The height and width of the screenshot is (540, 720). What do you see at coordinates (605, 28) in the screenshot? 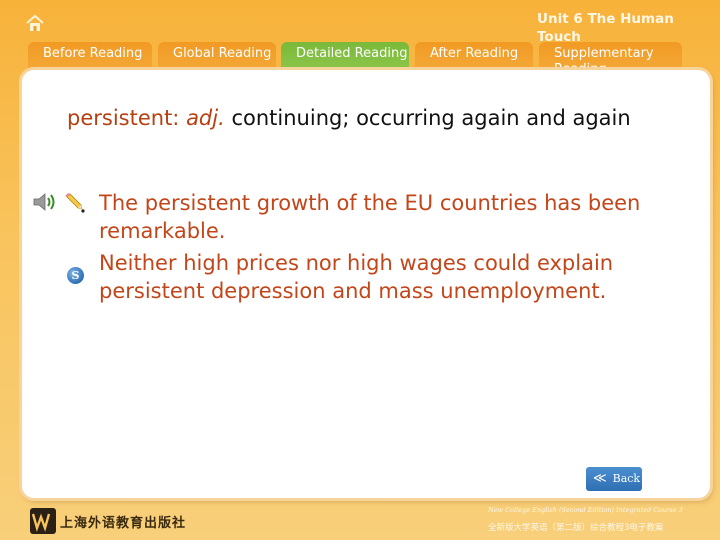
I see `unit-title: Unit 6 The Human Touch` at bounding box center [605, 28].